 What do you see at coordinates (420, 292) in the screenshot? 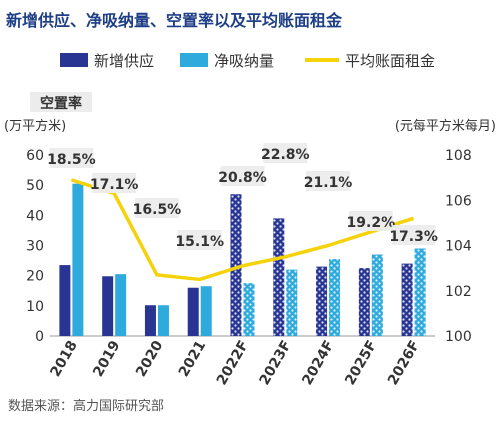
I see `bar-absorption-2026F` at bounding box center [420, 292].